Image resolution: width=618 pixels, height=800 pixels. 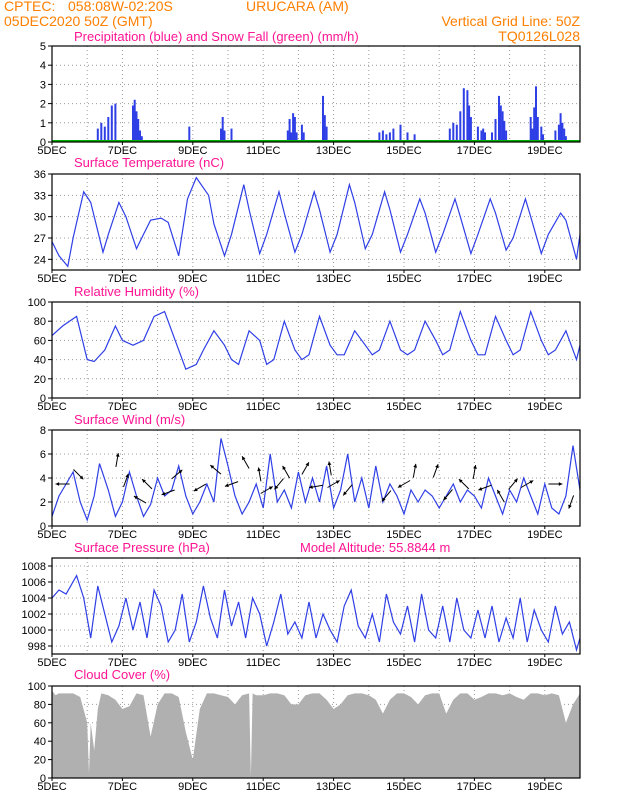 What do you see at coordinates (40, 380) in the screenshot?
I see `humidity-ytick-label: 20` at bounding box center [40, 380].